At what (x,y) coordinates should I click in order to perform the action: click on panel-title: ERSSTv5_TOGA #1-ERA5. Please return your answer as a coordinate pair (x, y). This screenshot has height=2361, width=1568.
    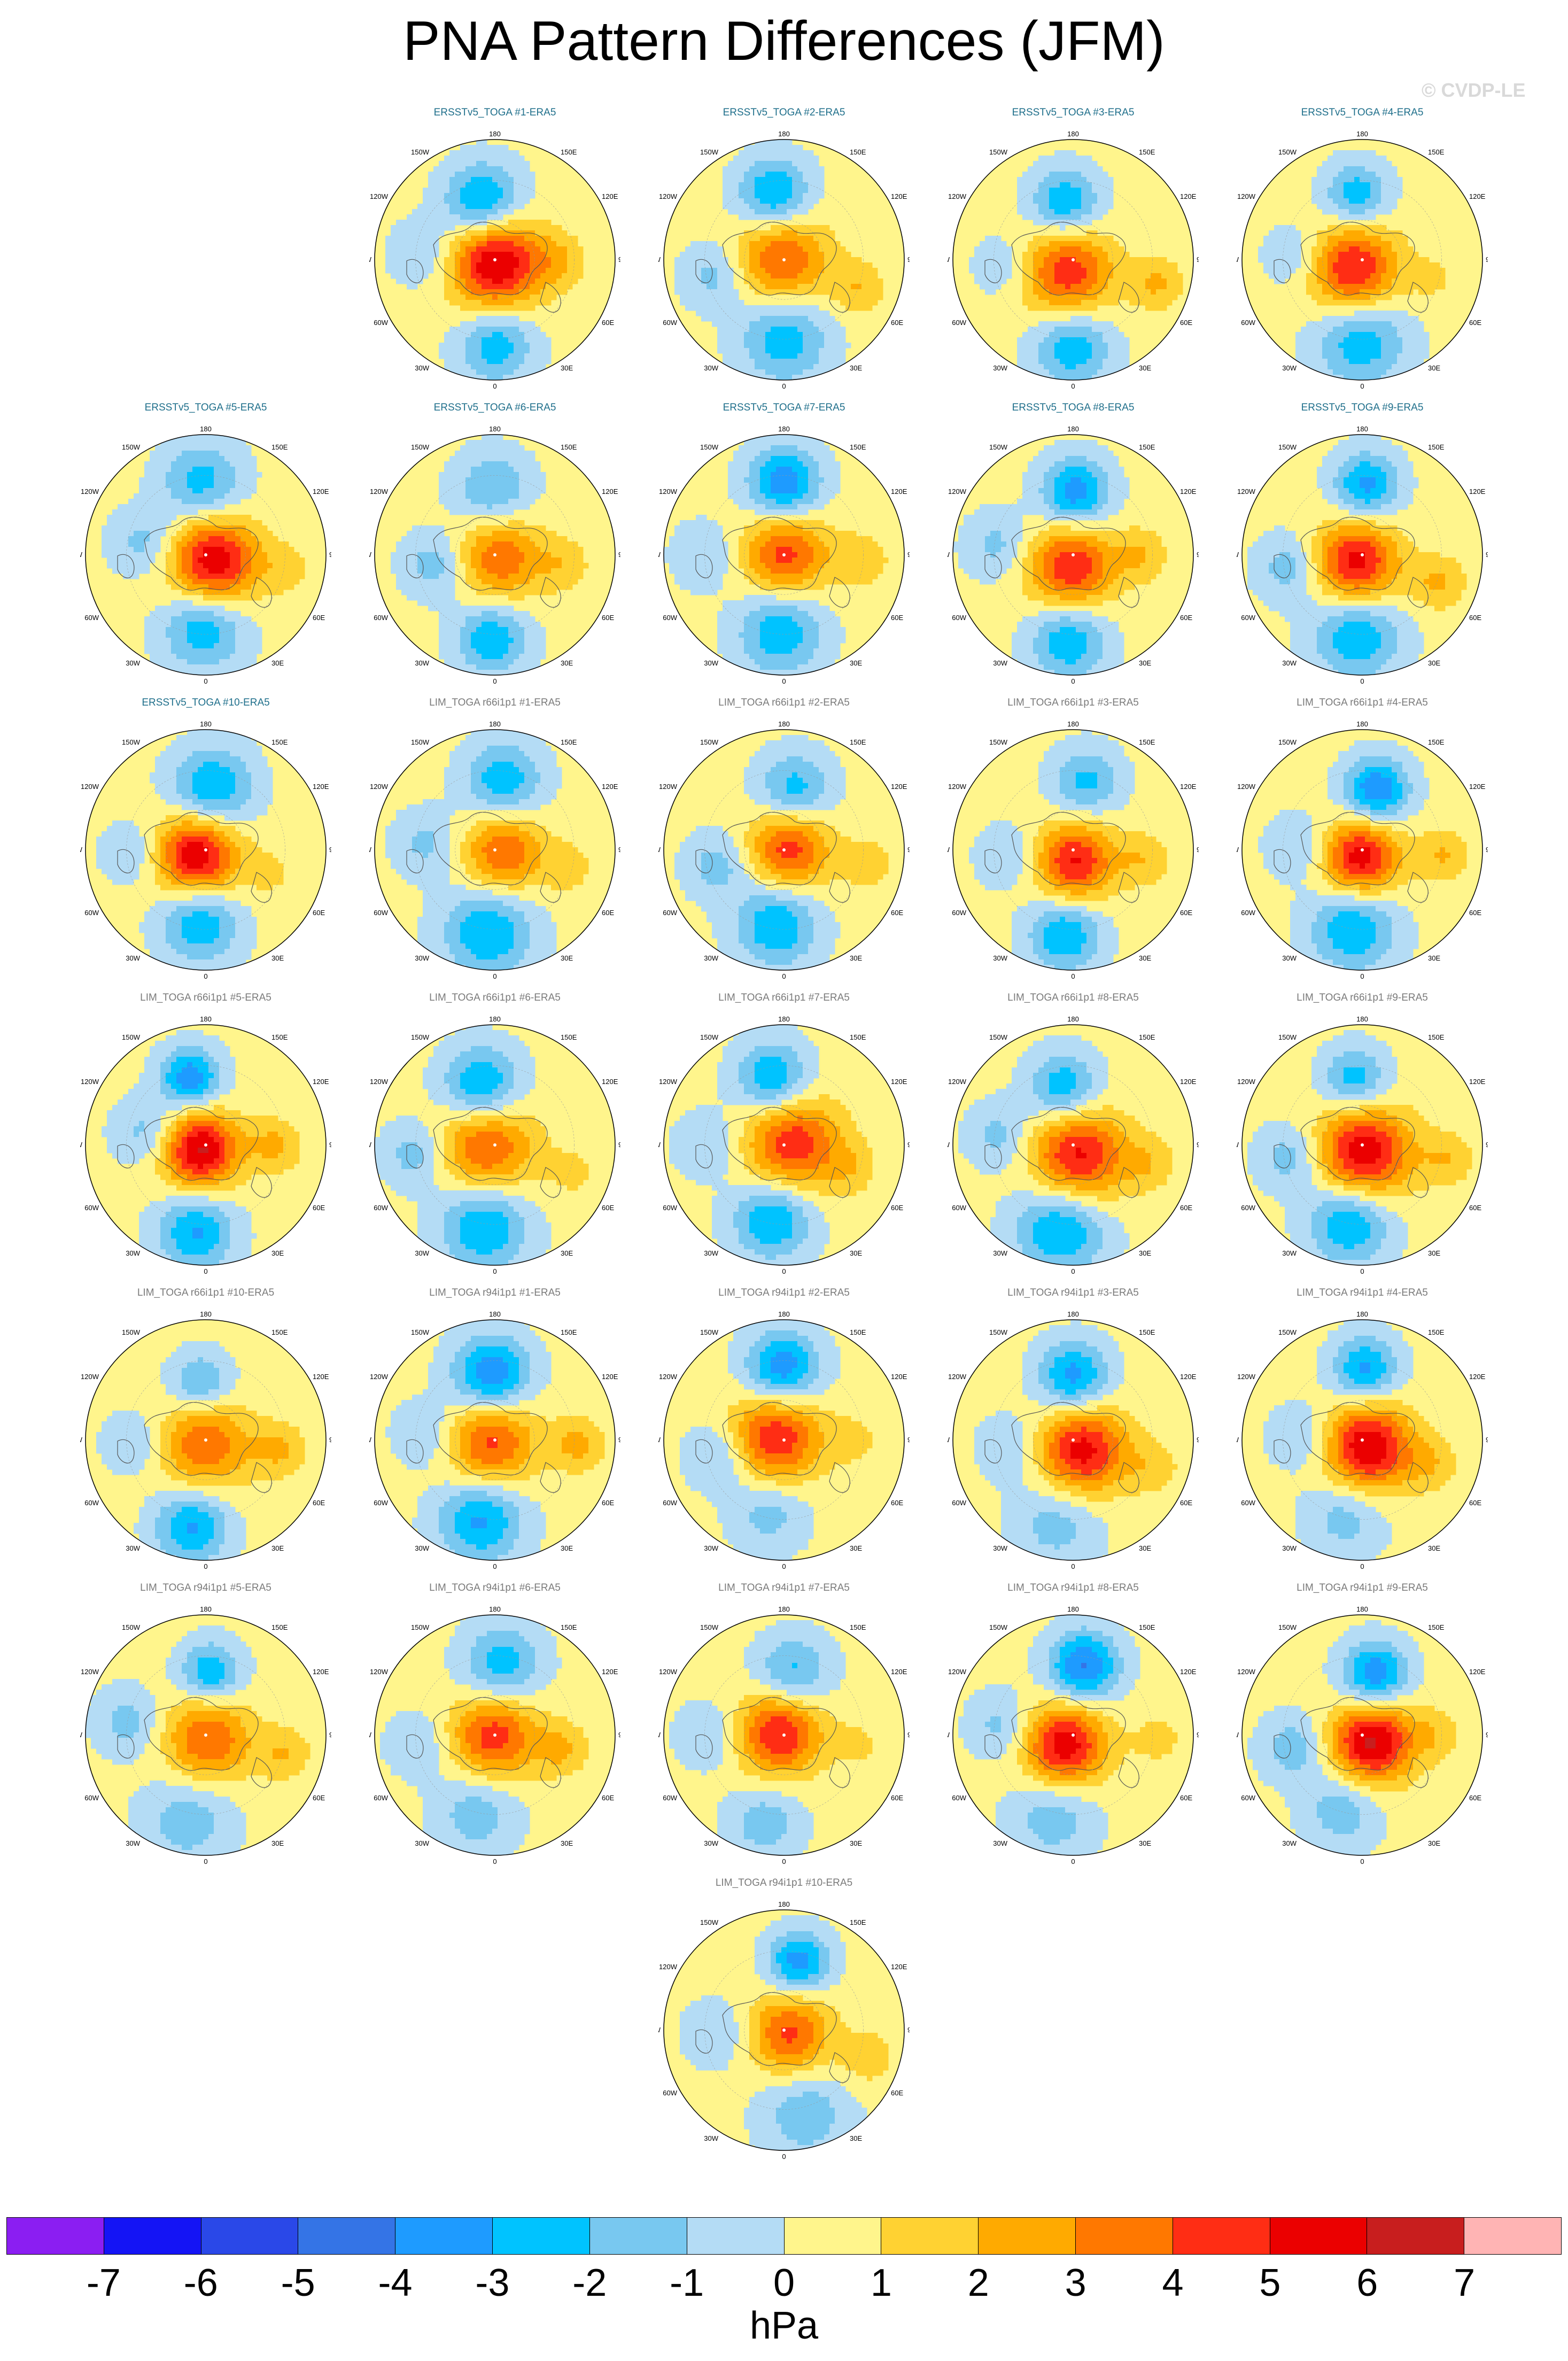
    Looking at the image, I should click on (495, 113).